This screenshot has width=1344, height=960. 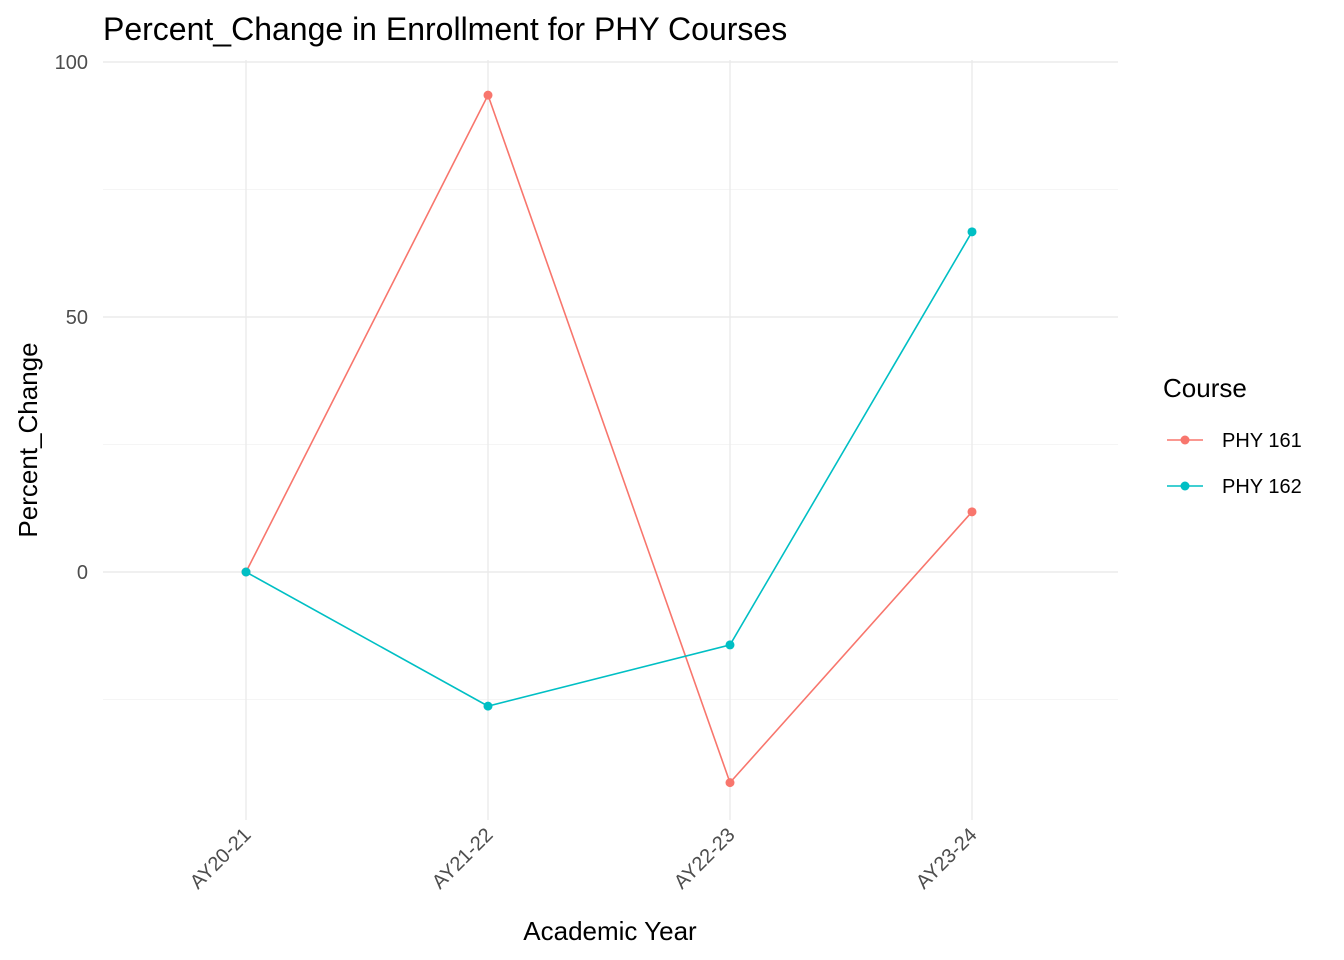 What do you see at coordinates (463, 859) in the screenshot?
I see `x-tick-label: AY21-22` at bounding box center [463, 859].